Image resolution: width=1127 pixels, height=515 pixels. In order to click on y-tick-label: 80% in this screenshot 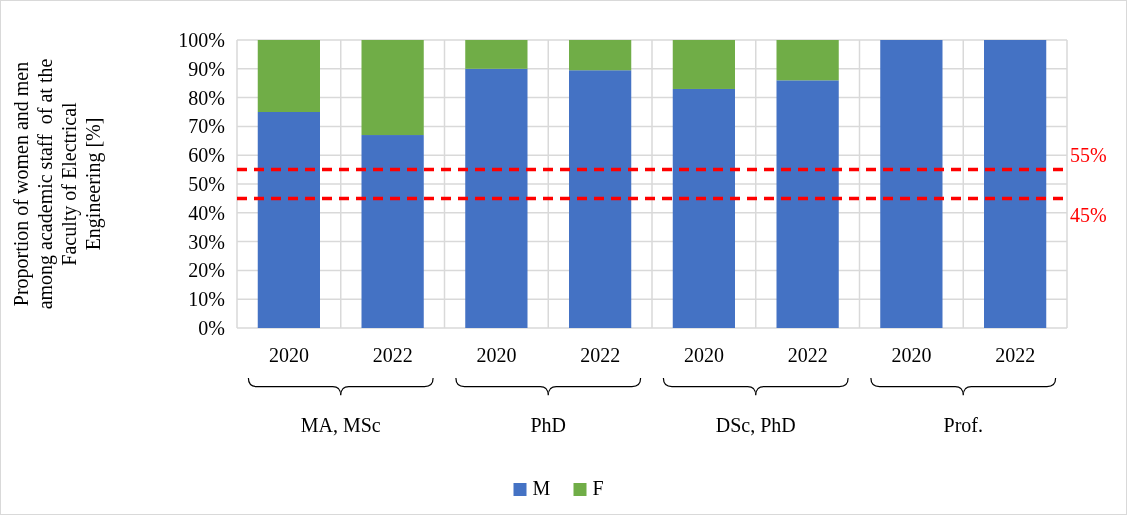, I will do `click(206, 97)`.